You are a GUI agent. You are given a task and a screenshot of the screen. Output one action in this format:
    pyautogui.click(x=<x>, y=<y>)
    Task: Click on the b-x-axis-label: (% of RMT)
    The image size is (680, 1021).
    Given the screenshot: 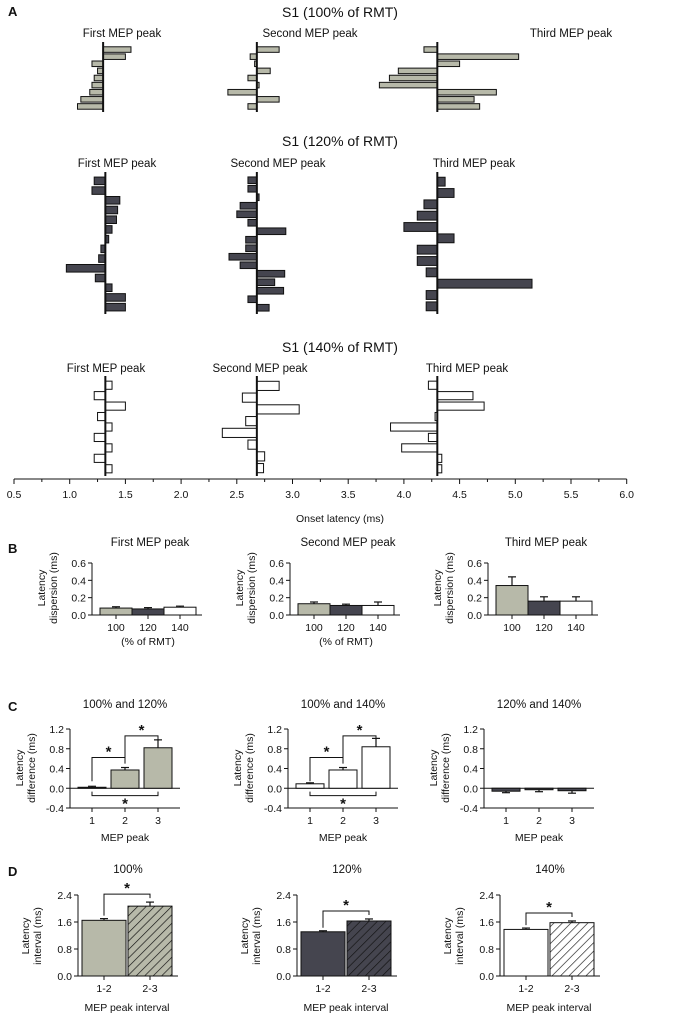 What is the action you would take?
    pyautogui.click(x=346, y=642)
    